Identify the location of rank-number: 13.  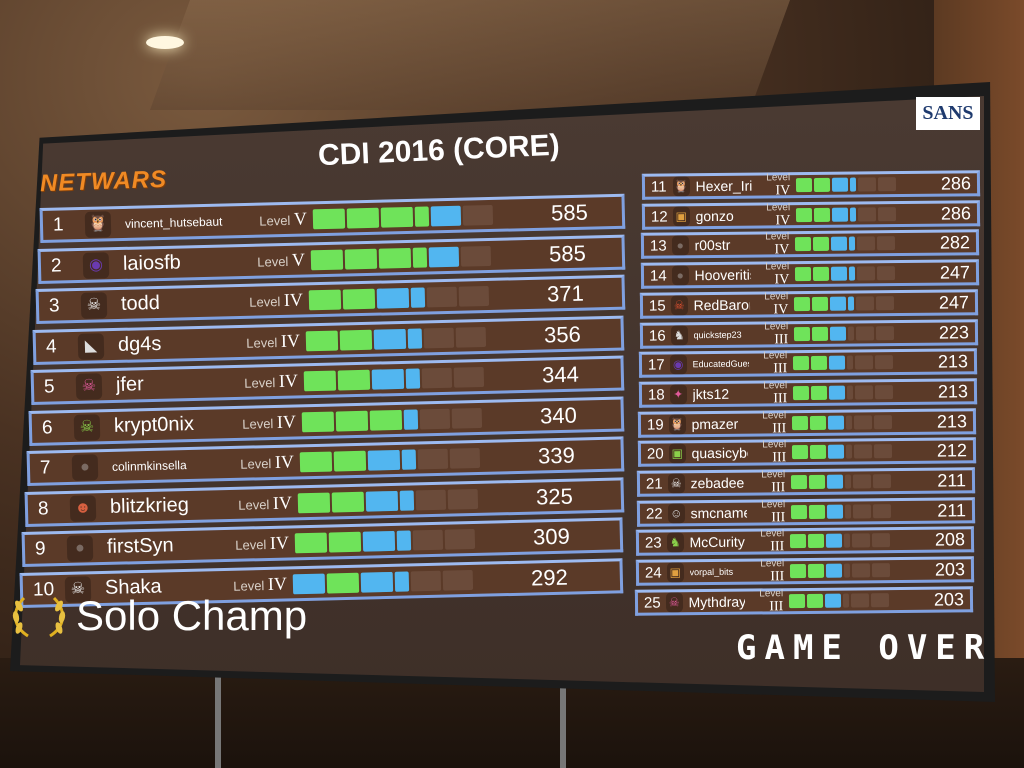
(658, 246).